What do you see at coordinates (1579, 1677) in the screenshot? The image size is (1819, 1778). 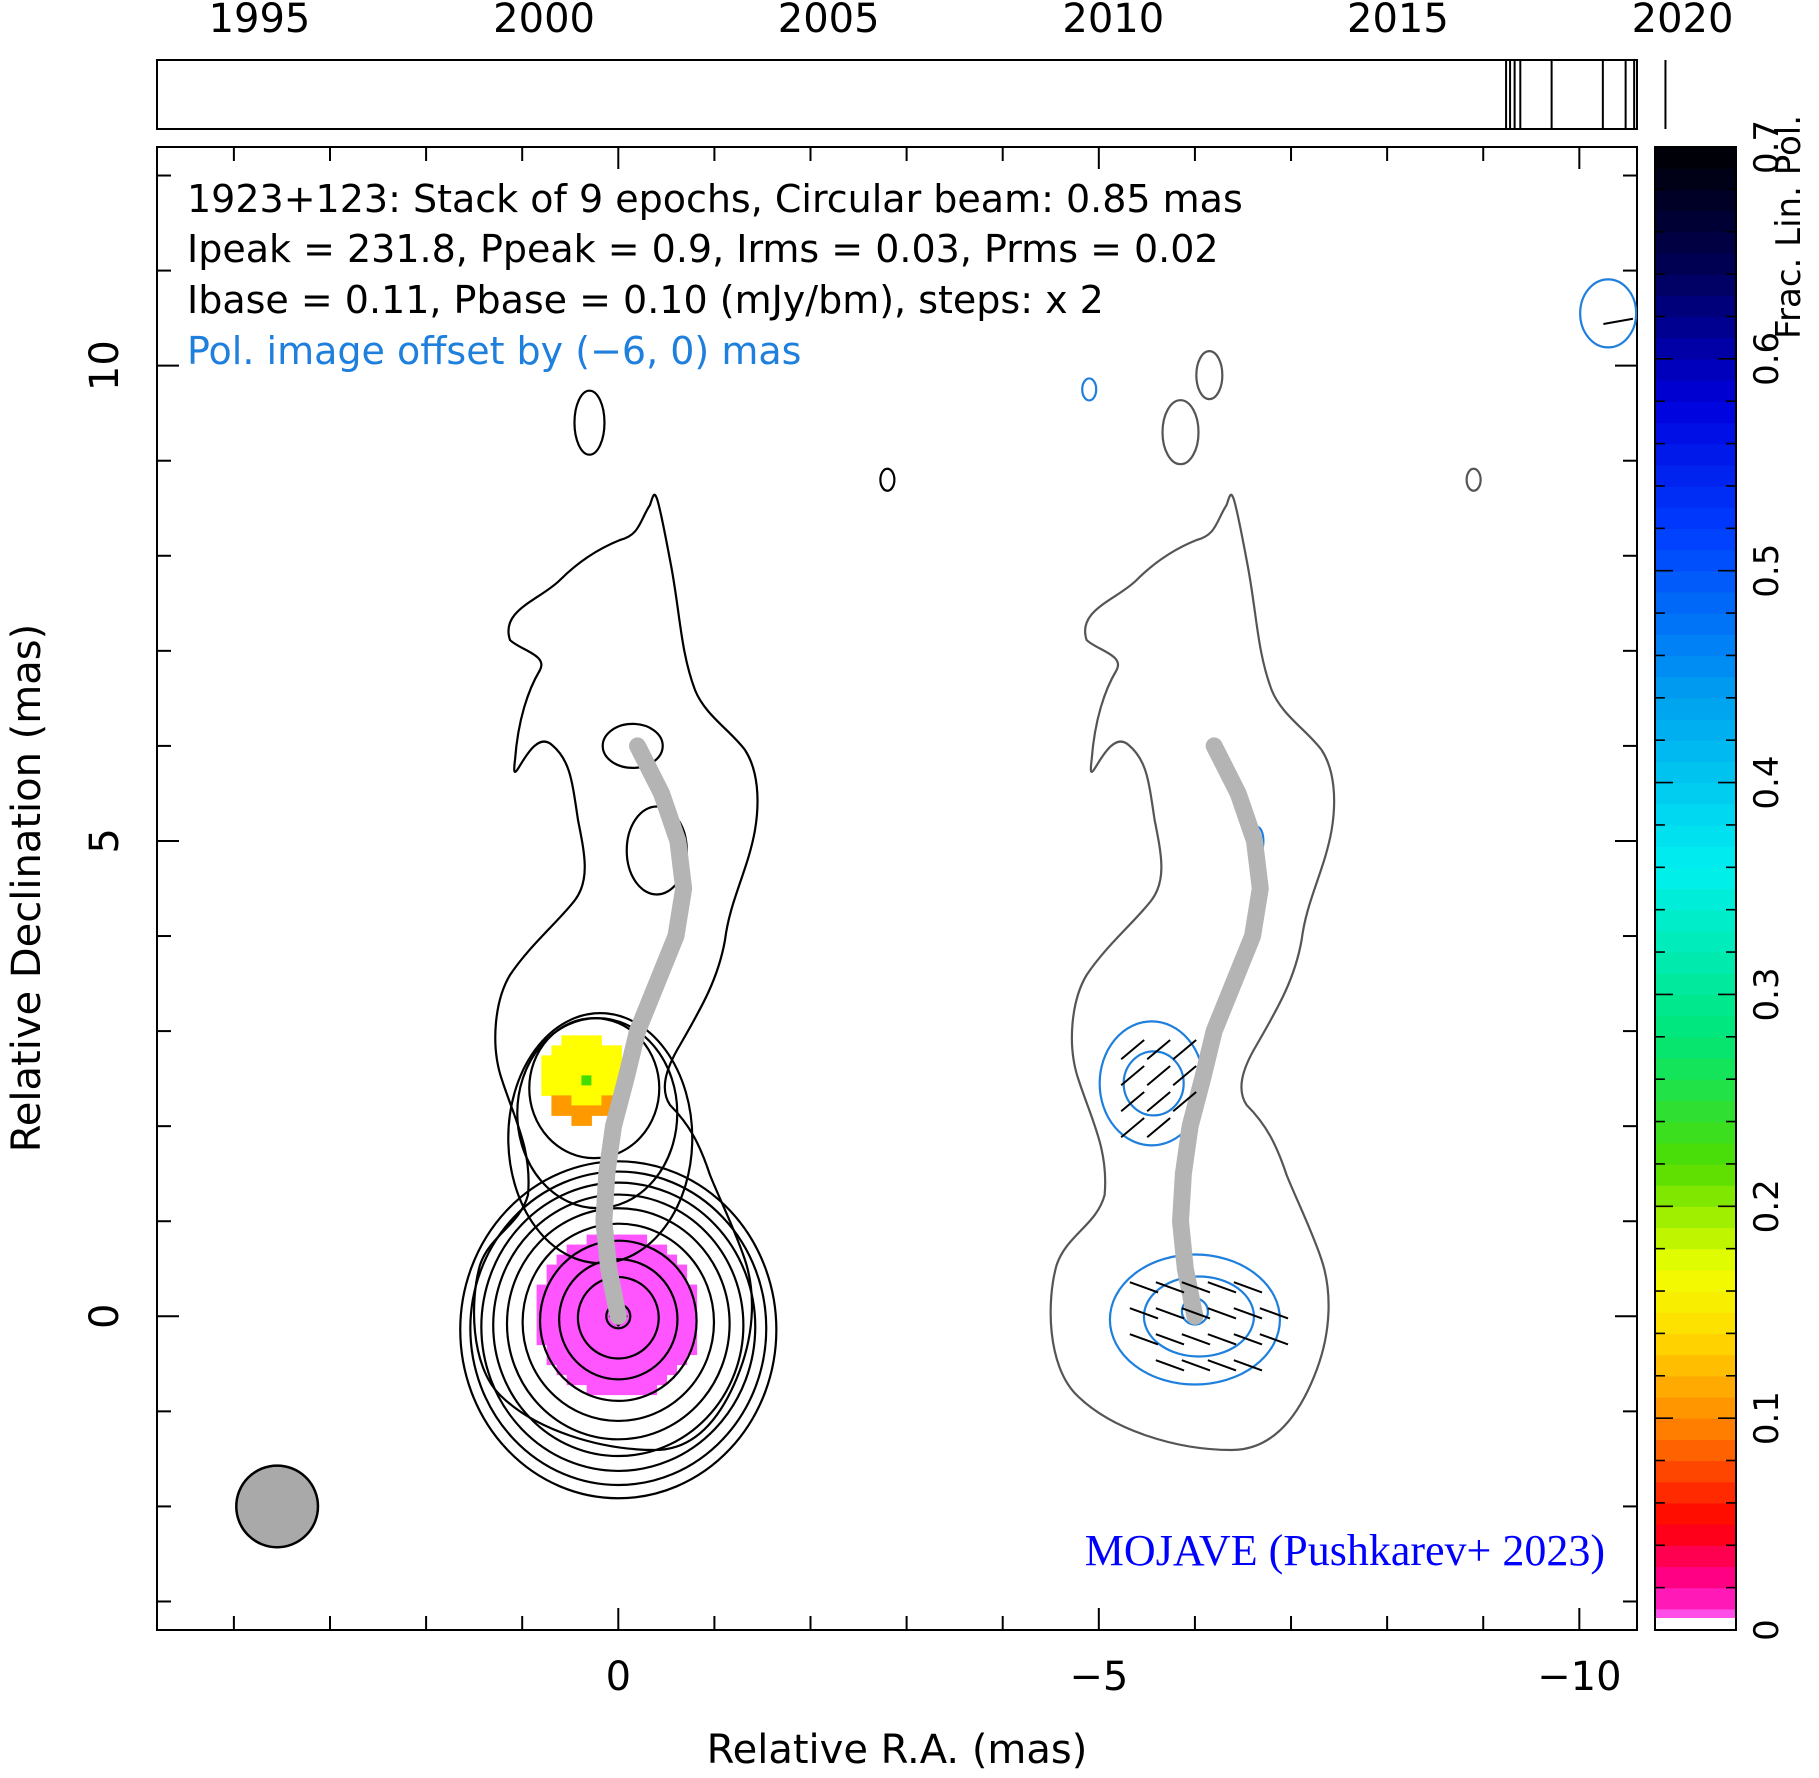 I see `x-tick-label: −10` at bounding box center [1579, 1677].